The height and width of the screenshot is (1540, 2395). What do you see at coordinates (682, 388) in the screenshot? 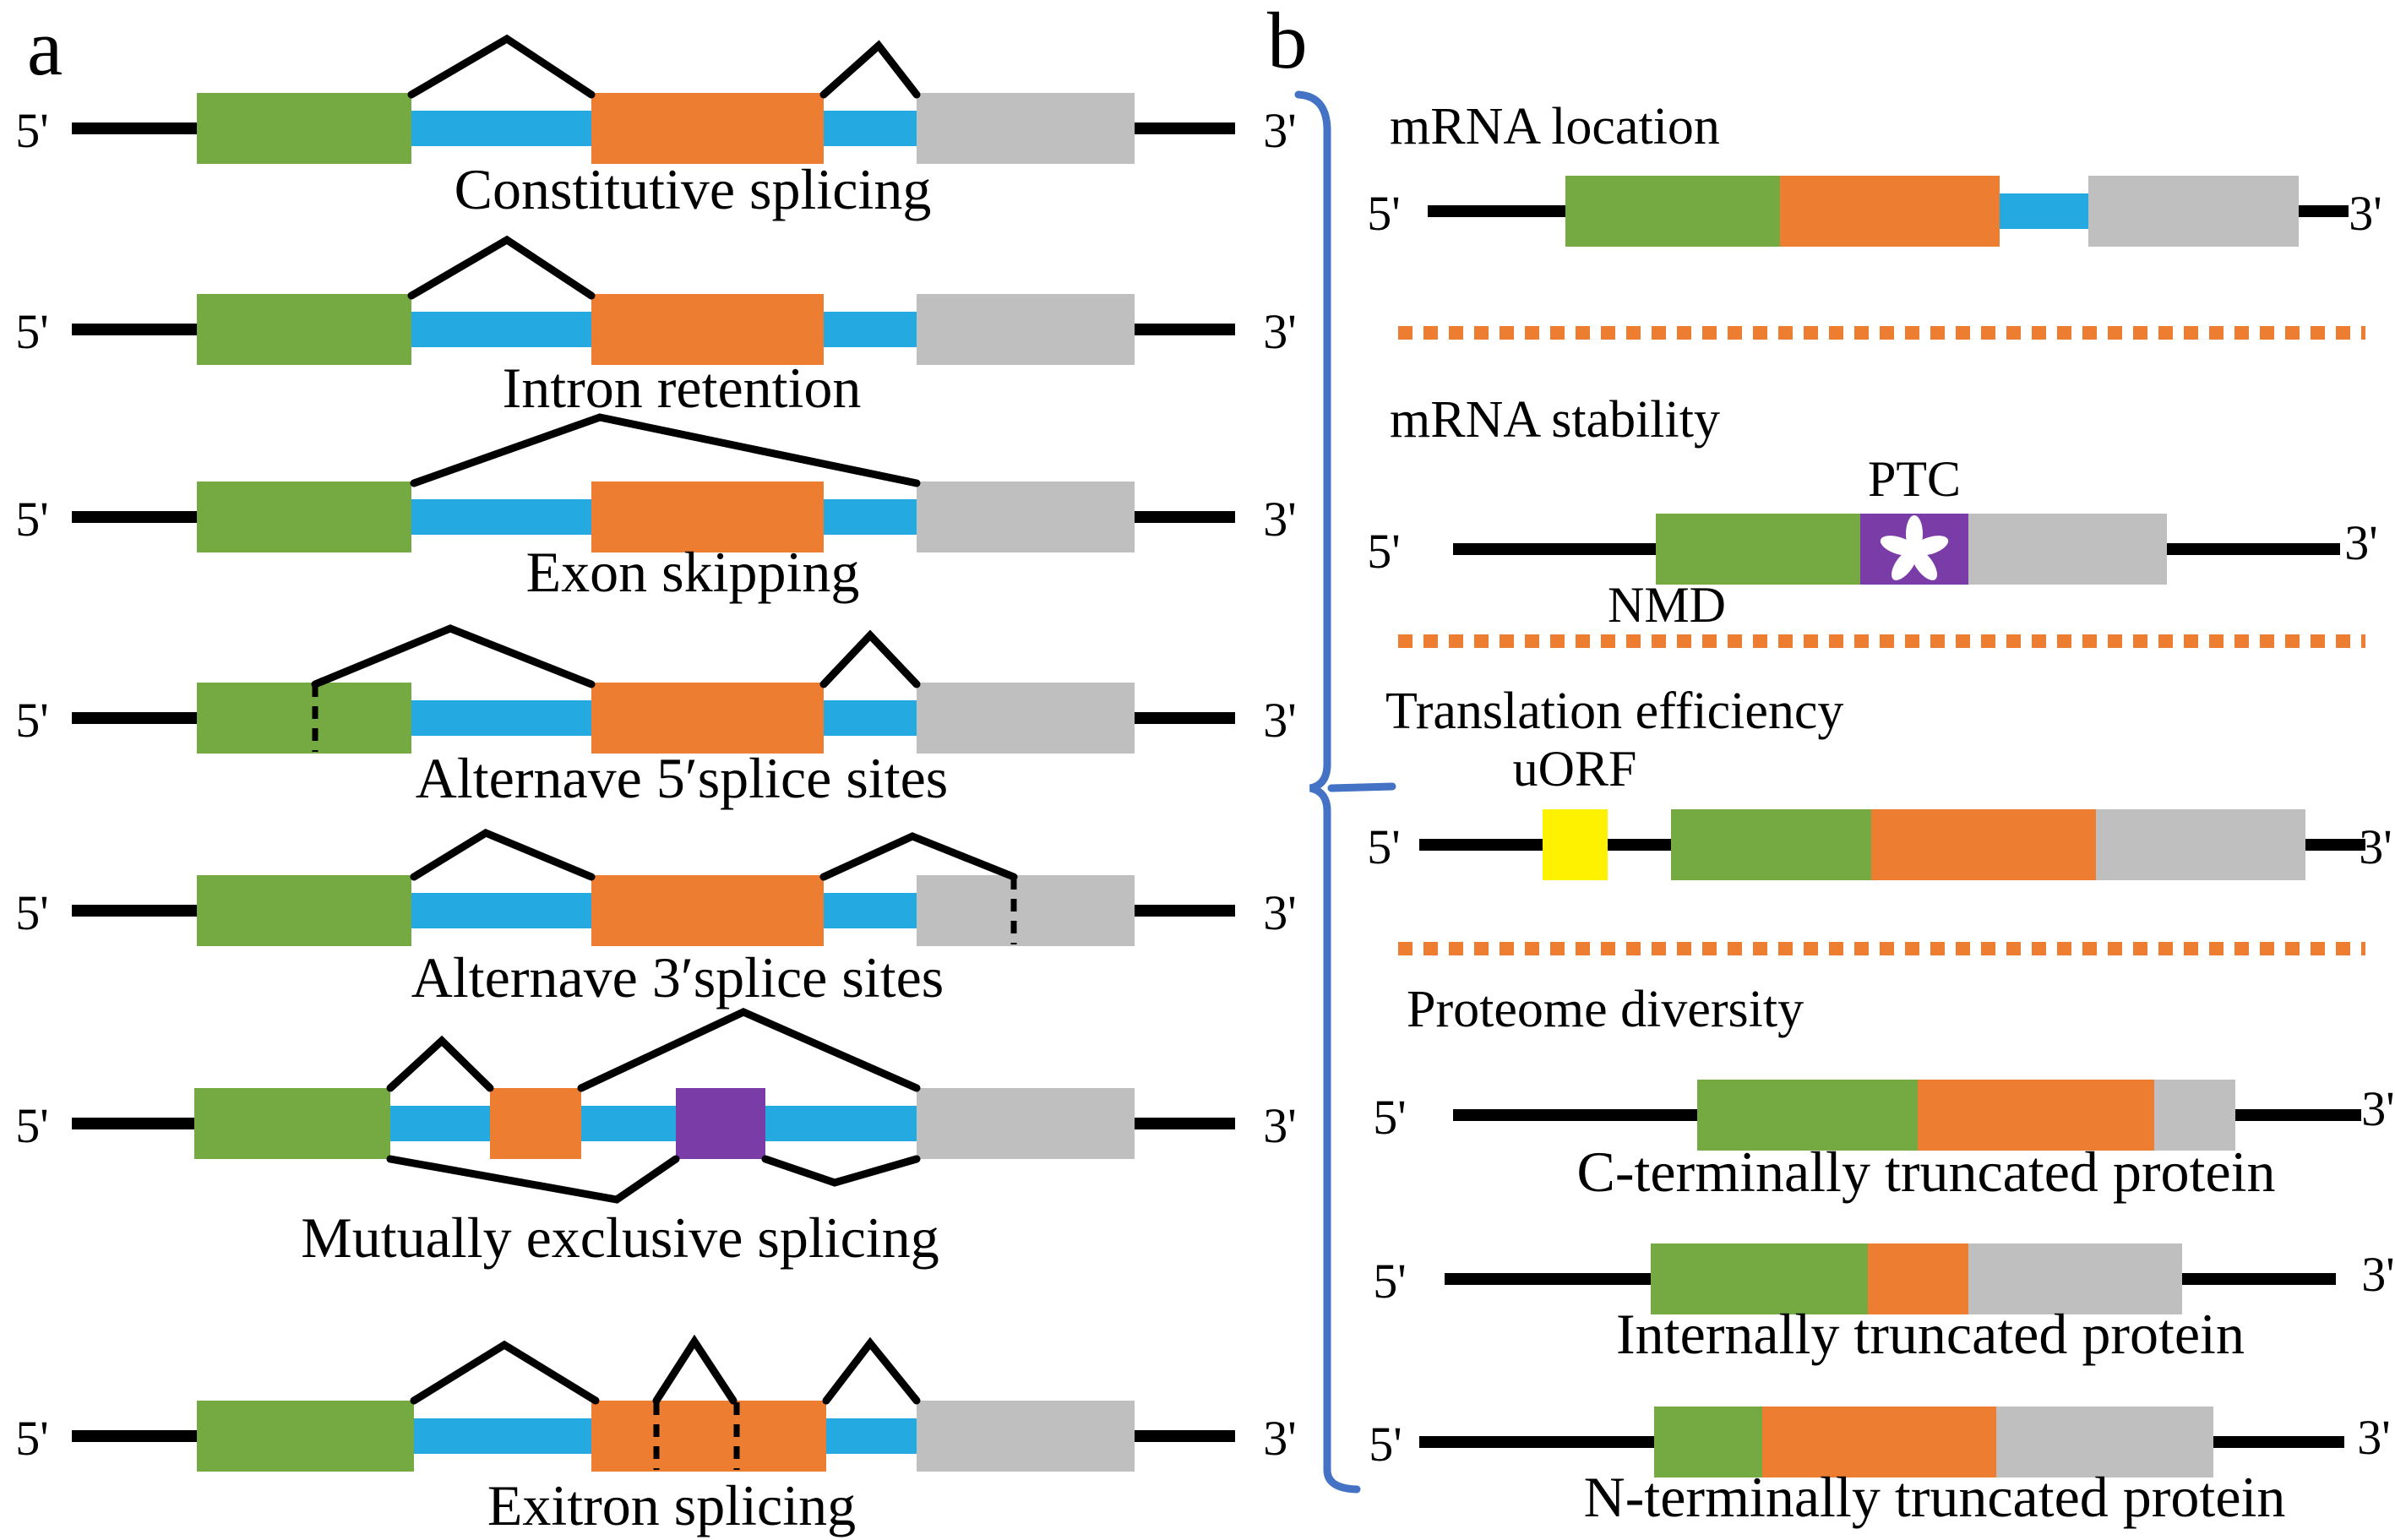
I see `row-label-intron-retention: Intron retention` at bounding box center [682, 388].